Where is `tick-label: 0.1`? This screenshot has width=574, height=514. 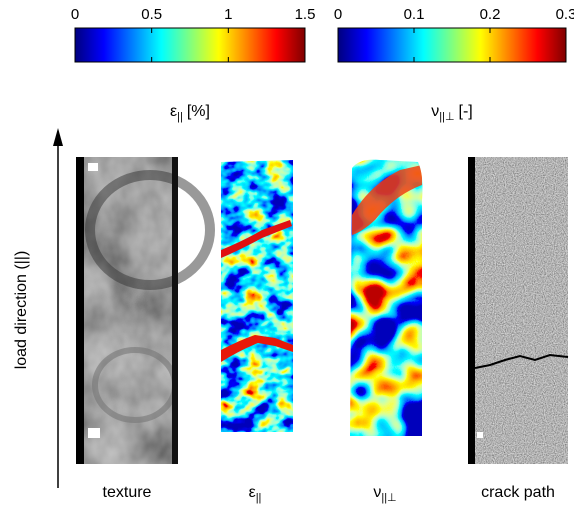
tick-label: 0.1 is located at coordinates (414, 14).